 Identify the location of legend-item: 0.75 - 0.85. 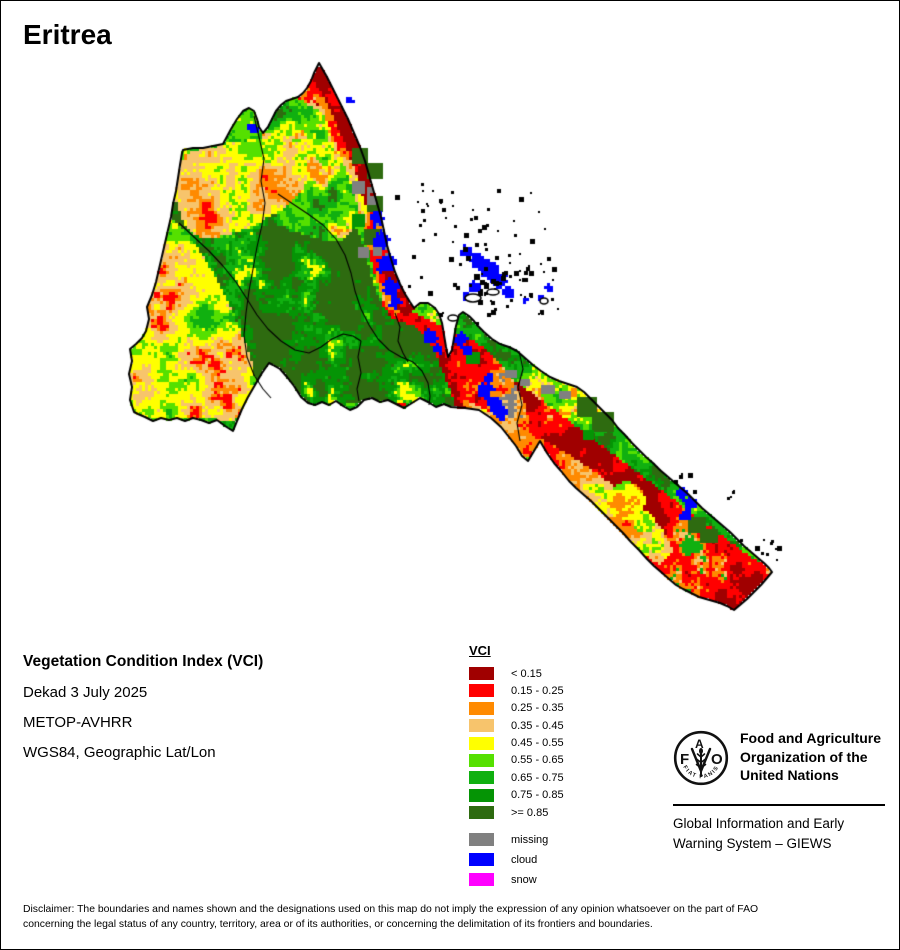
(516, 795).